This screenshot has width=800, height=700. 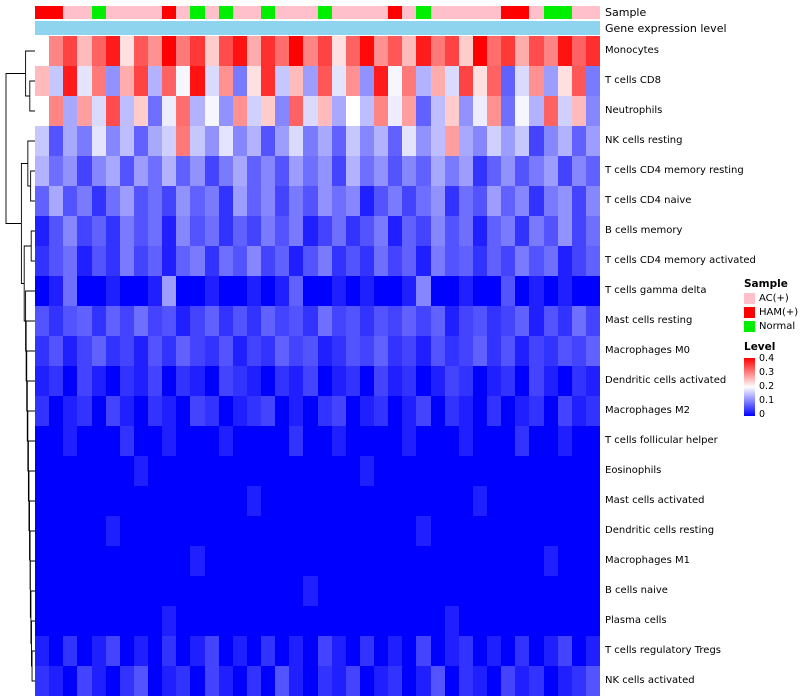 What do you see at coordinates (317, 28) in the screenshot?
I see `expression-annotation-bar` at bounding box center [317, 28].